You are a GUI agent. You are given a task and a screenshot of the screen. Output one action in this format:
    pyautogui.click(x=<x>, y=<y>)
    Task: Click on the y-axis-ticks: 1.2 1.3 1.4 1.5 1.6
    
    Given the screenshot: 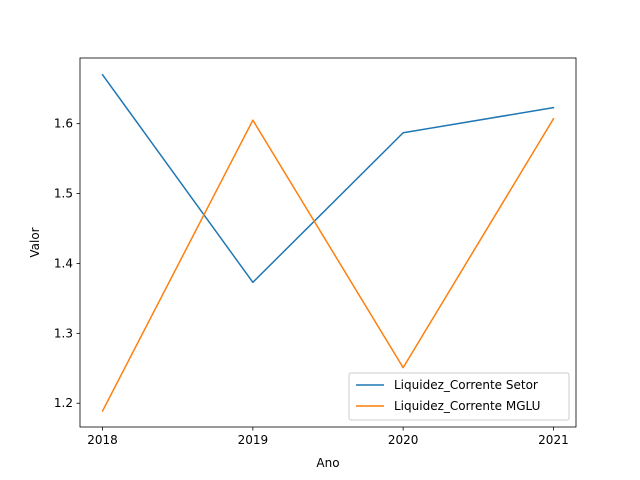 What is the action you would take?
    pyautogui.click(x=67, y=263)
    